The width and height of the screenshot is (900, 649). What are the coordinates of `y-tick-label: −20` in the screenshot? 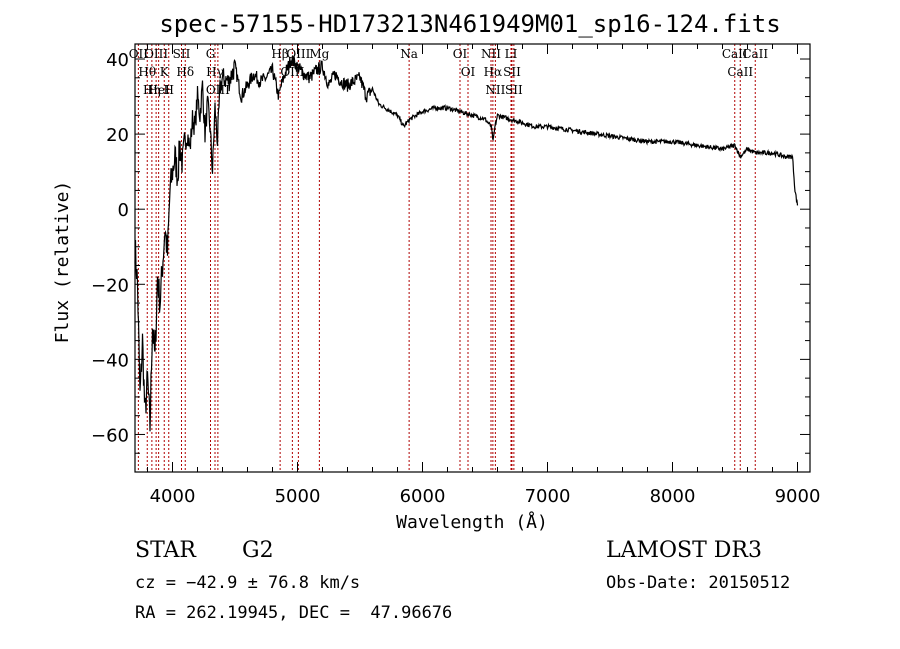 It's located at (110, 285).